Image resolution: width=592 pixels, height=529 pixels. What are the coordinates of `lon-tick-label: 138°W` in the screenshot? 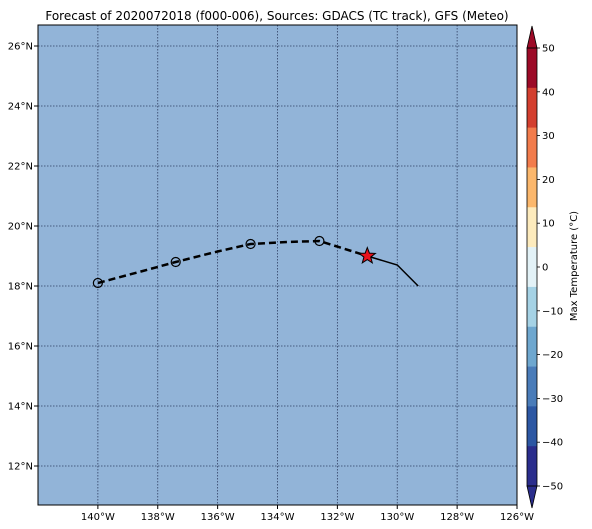 It's located at (158, 517).